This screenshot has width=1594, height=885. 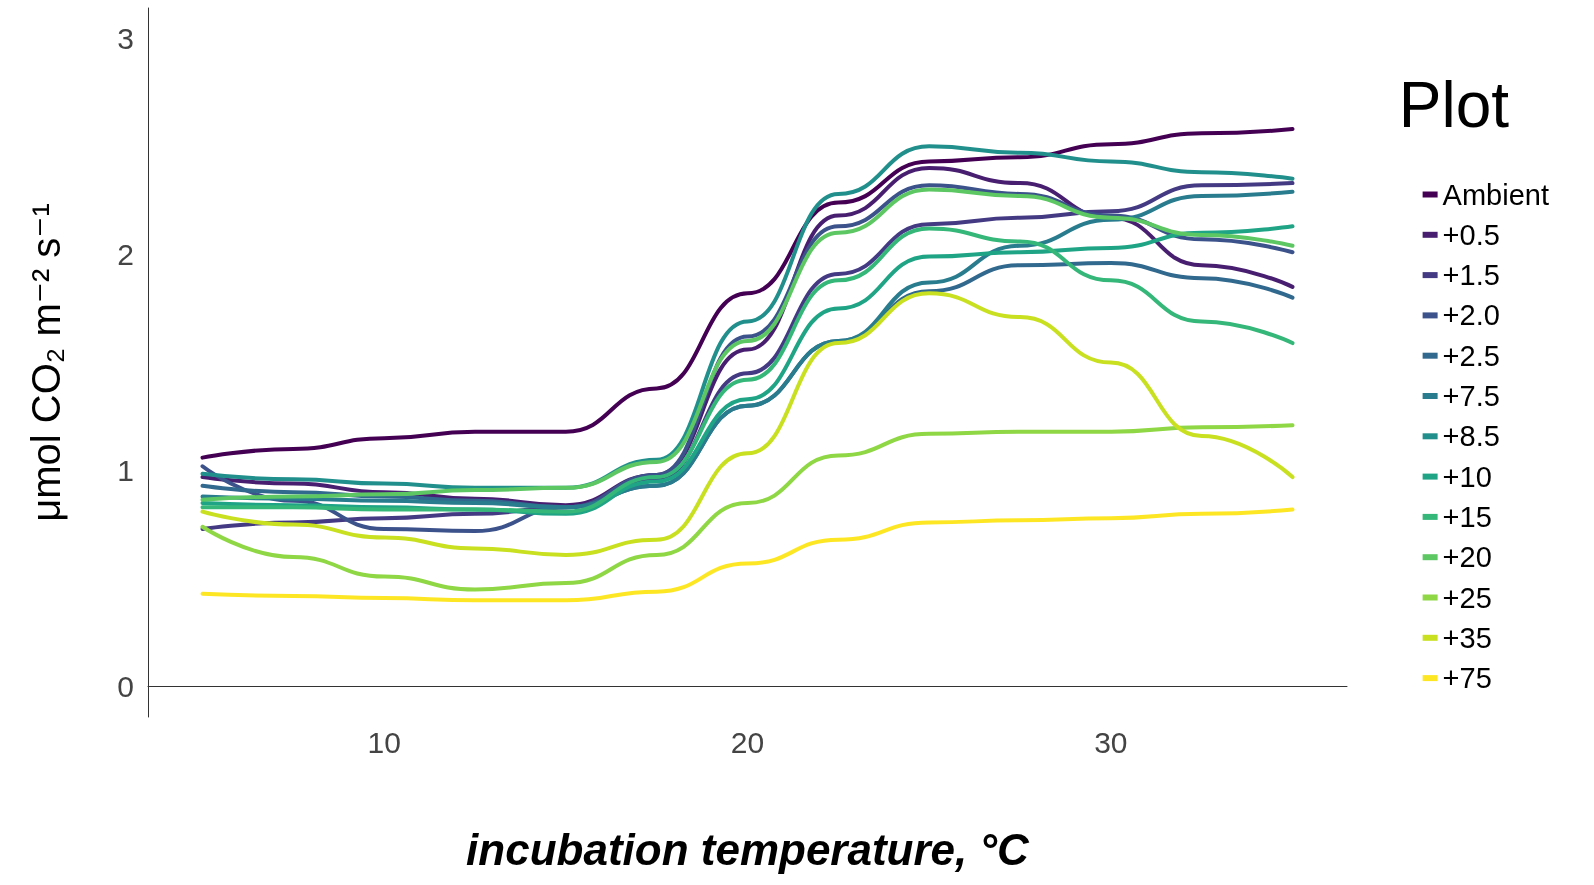 I want to click on legend-label: +1.5, so click(x=1471, y=275).